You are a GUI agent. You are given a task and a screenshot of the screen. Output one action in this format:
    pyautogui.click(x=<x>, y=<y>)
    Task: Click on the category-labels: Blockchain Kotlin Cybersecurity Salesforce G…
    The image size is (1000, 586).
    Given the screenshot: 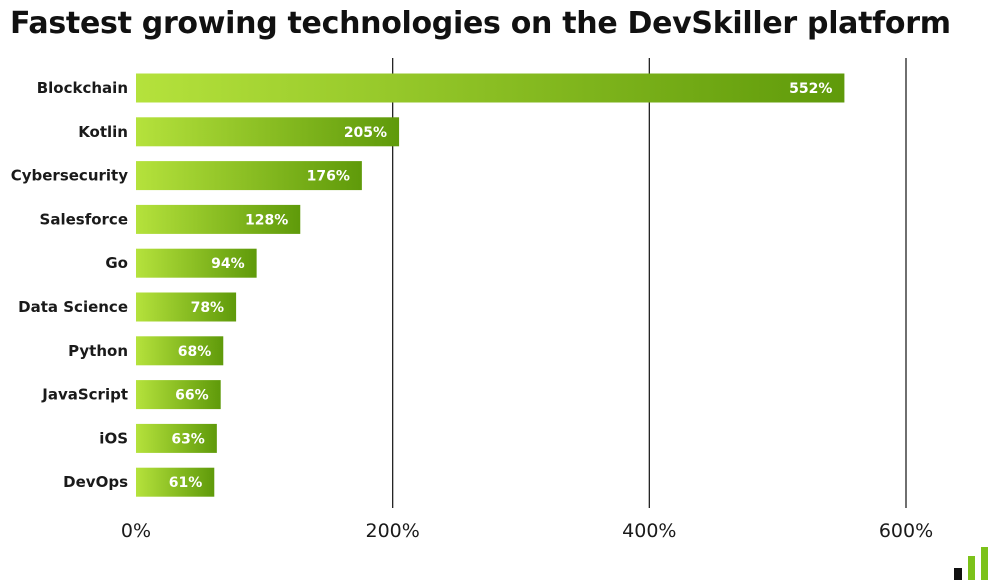 What is the action you would take?
    pyautogui.click(x=69, y=285)
    